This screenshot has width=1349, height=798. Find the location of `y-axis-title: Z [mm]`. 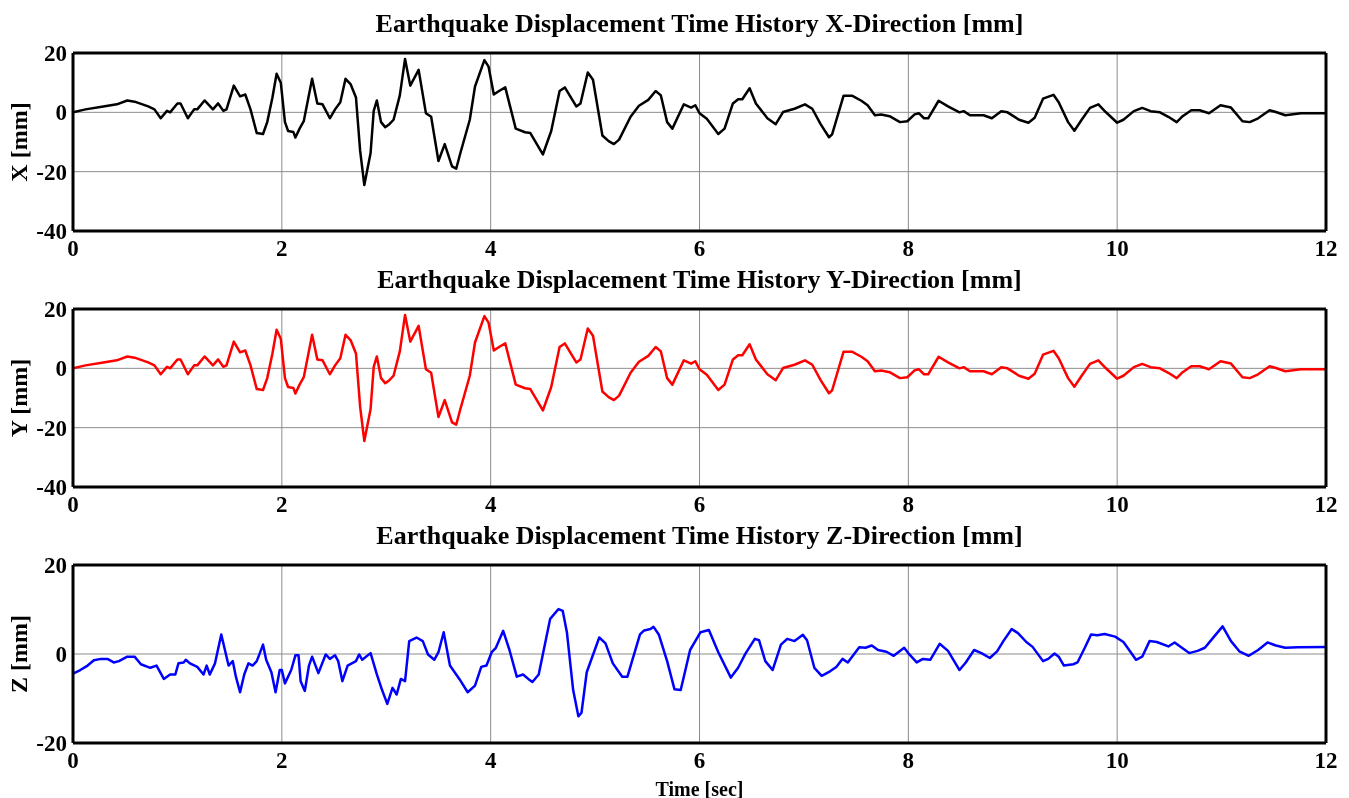

y-axis-title: Z [mm] is located at coordinates (18, 654).